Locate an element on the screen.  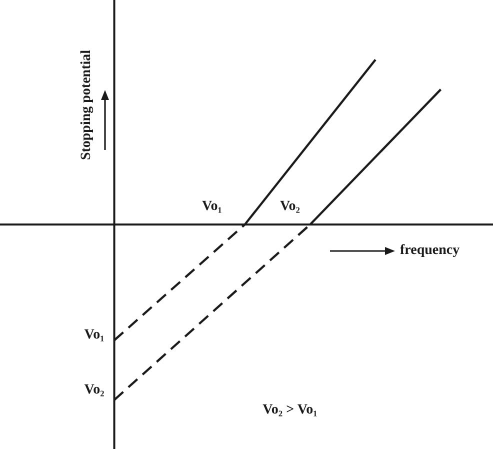
x-axis-title: frequency is located at coordinates (430, 250).